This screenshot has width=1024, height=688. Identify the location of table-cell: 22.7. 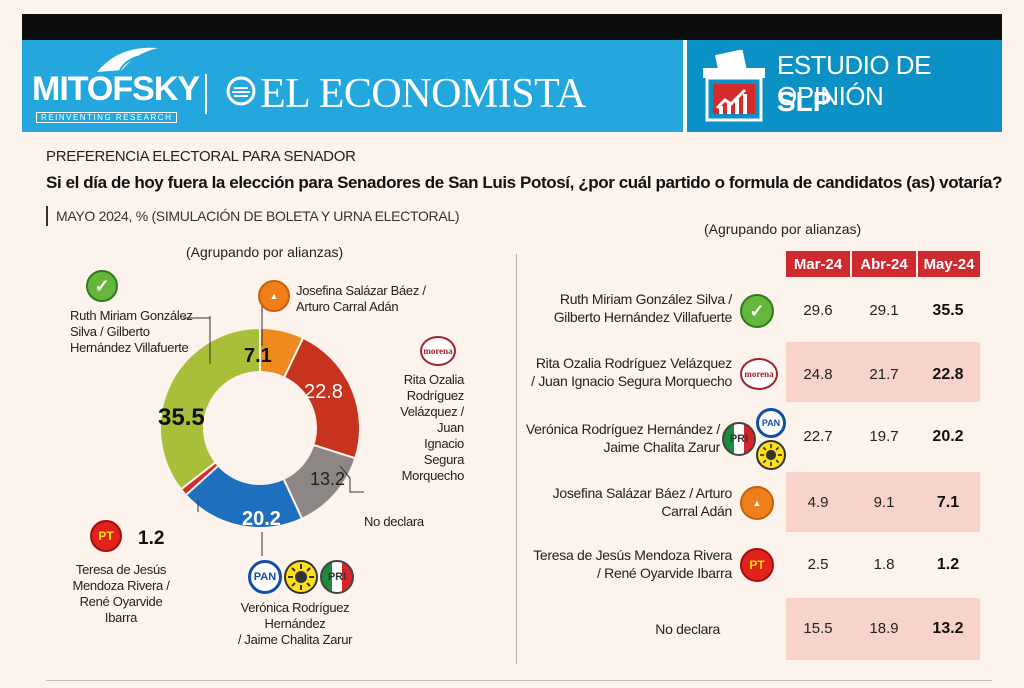
(818, 436).